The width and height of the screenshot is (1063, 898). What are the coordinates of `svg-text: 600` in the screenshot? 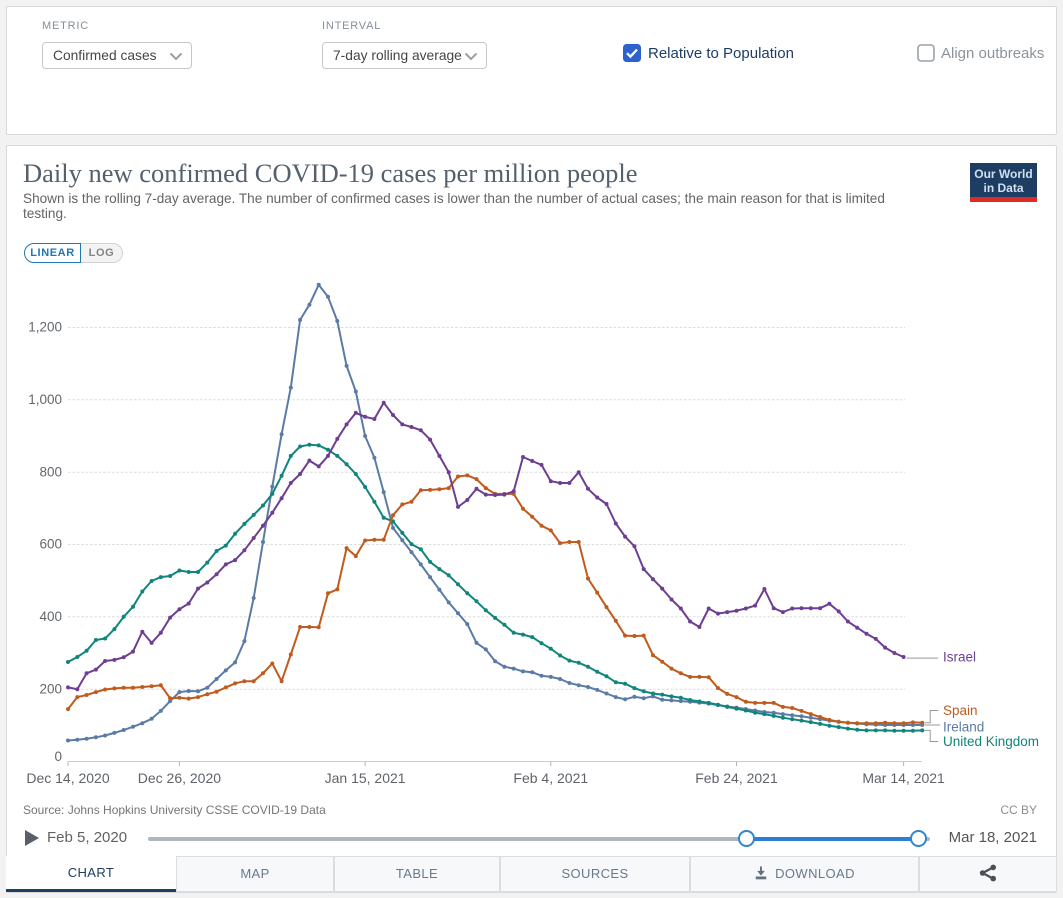 It's located at (50, 544).